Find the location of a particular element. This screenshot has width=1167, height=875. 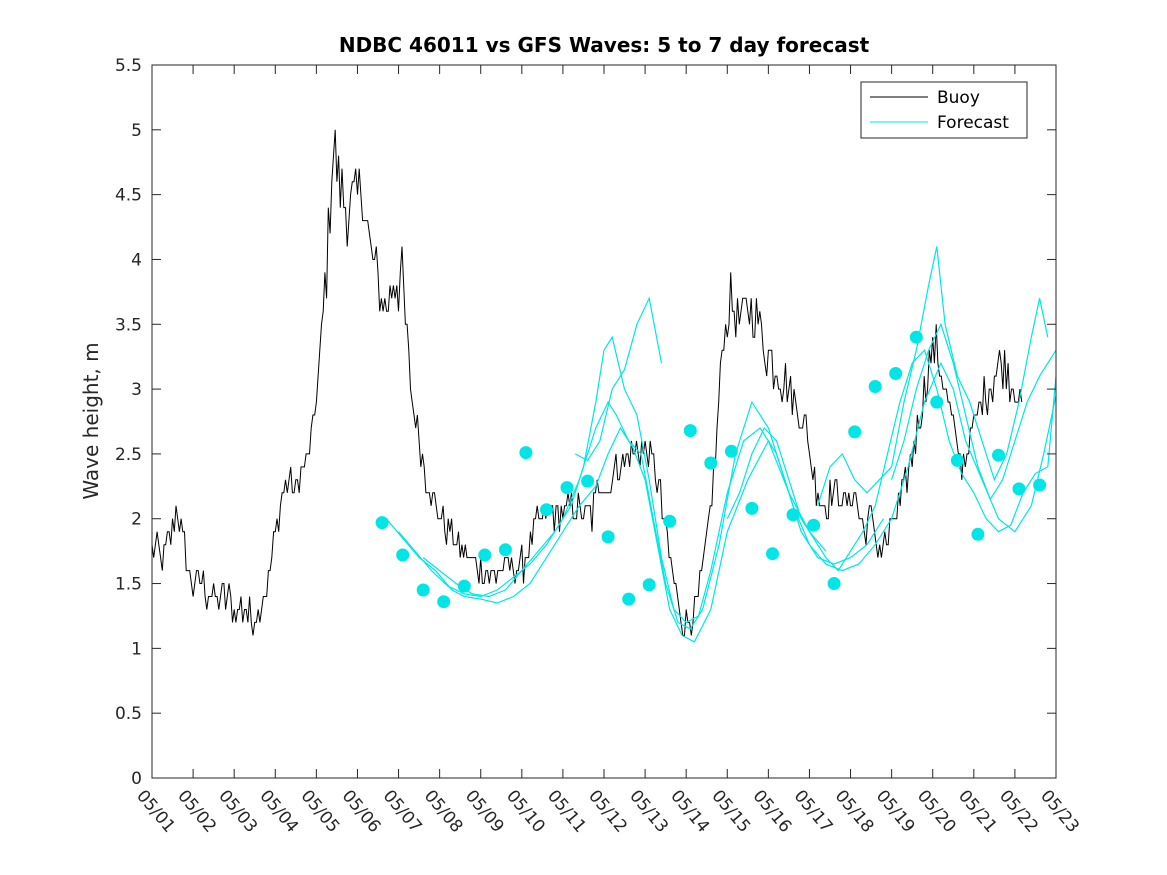

y-tick-label: 3 is located at coordinates (136, 390).